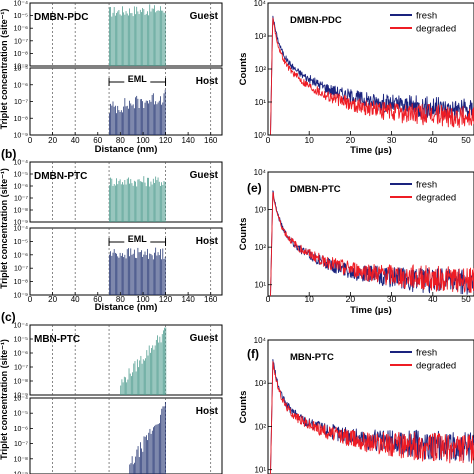 Image resolution: width=474 pixels, height=474 pixels. Describe the element at coordinates (143, 140) in the screenshot. I see `x-tick-label: 100` at that location.